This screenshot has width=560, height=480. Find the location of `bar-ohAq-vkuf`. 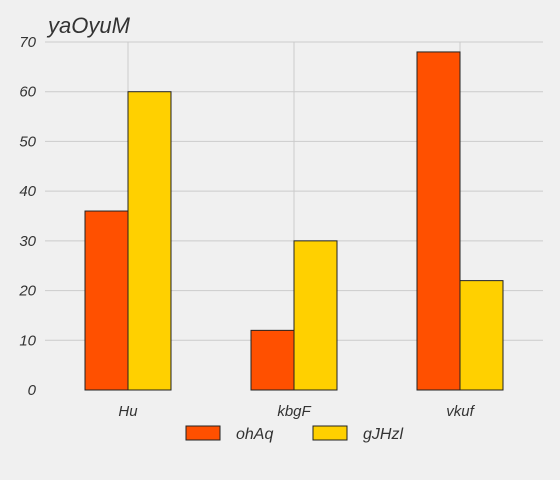

bar-ohAq-vkuf is located at coordinates (438, 221).